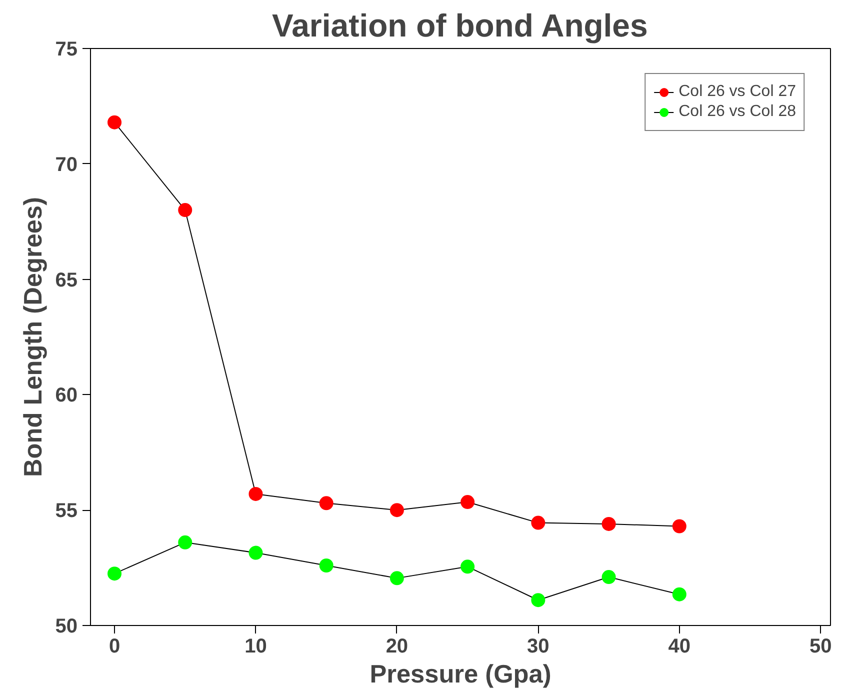  What do you see at coordinates (33, 337) in the screenshot?
I see `y-axis-title: Bond Length (Degrees)` at bounding box center [33, 337].